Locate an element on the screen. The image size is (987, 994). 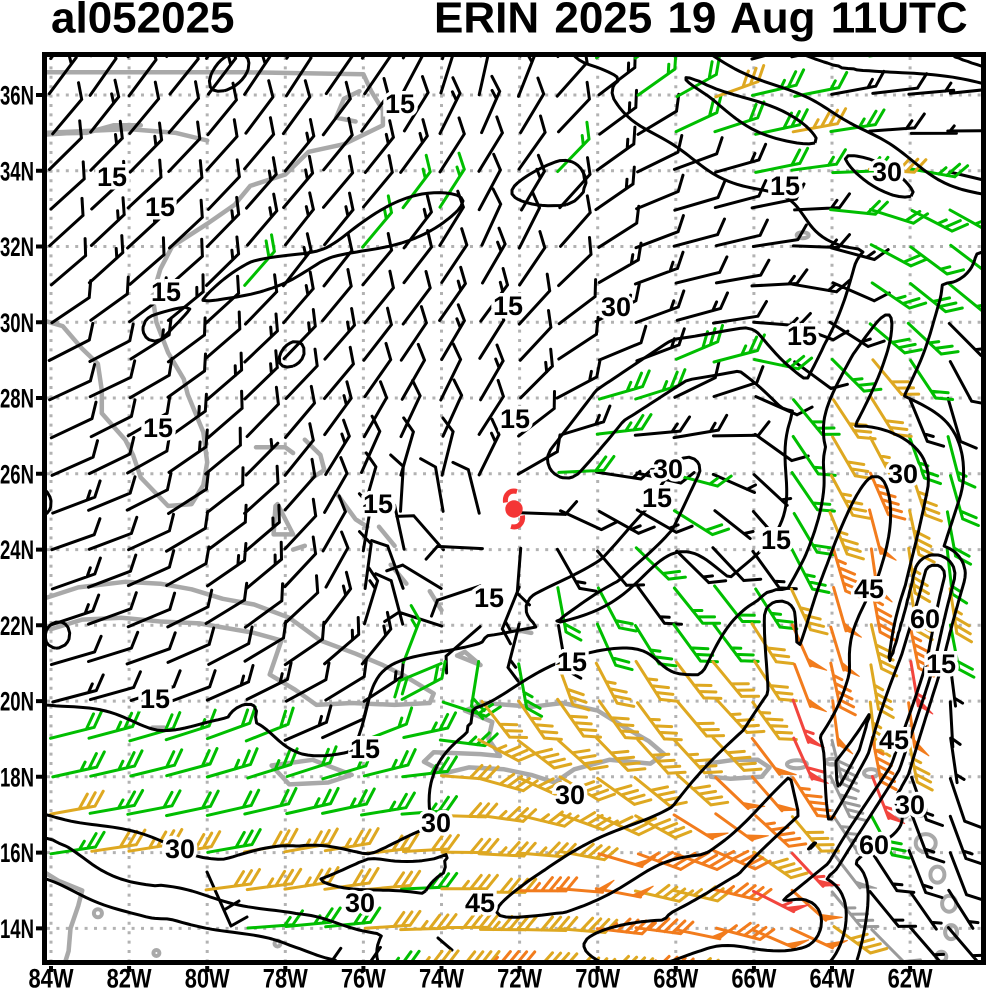
svg-text: 22N is located at coordinates (17, 626).